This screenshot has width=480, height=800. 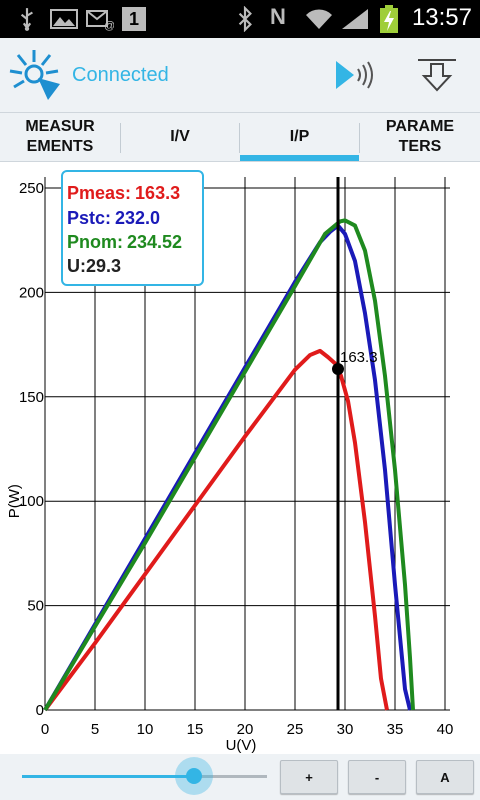 I want to click on email-icon: @, so click(x=100, y=21).